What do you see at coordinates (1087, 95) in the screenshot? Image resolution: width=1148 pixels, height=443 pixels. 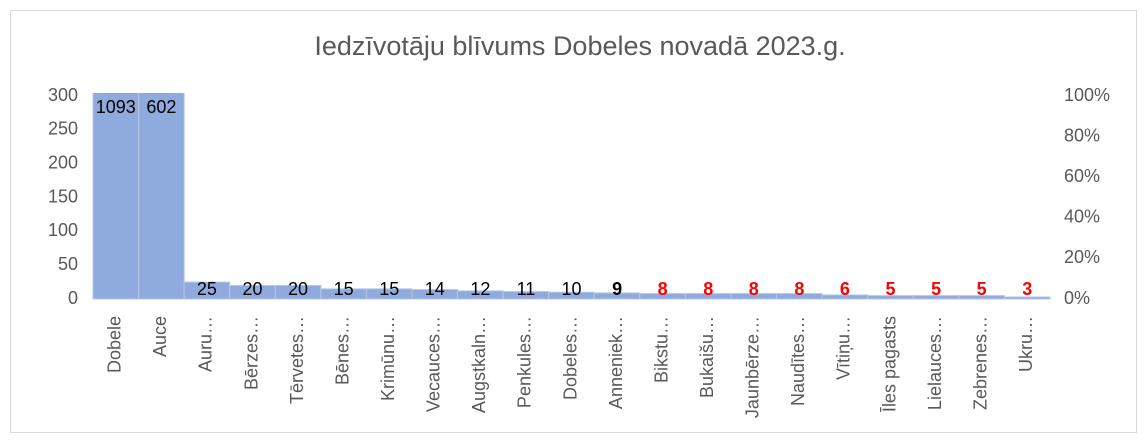 I see `y2-tick-label: 100%` at bounding box center [1087, 95].